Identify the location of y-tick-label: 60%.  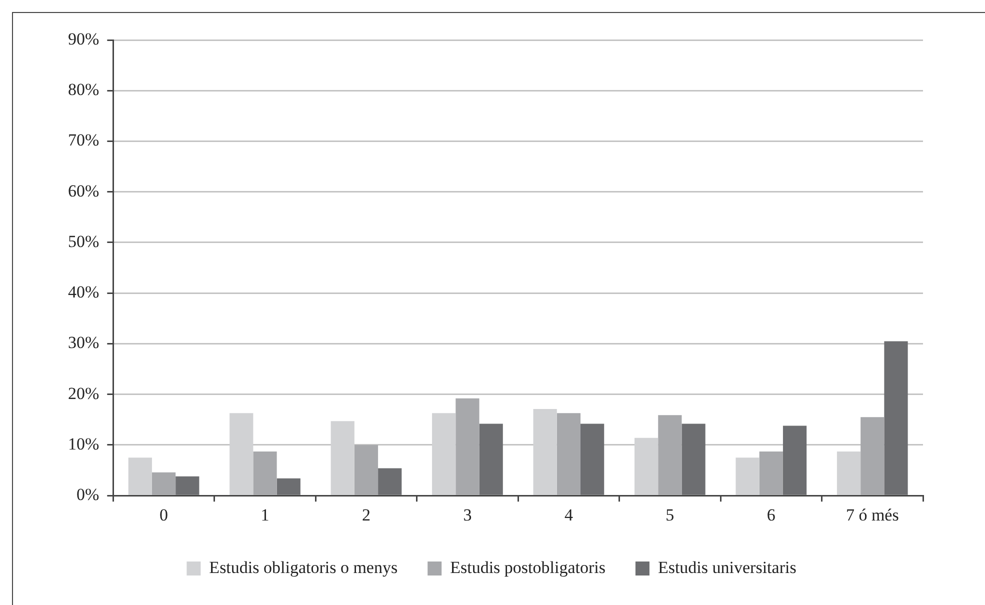
(84, 190).